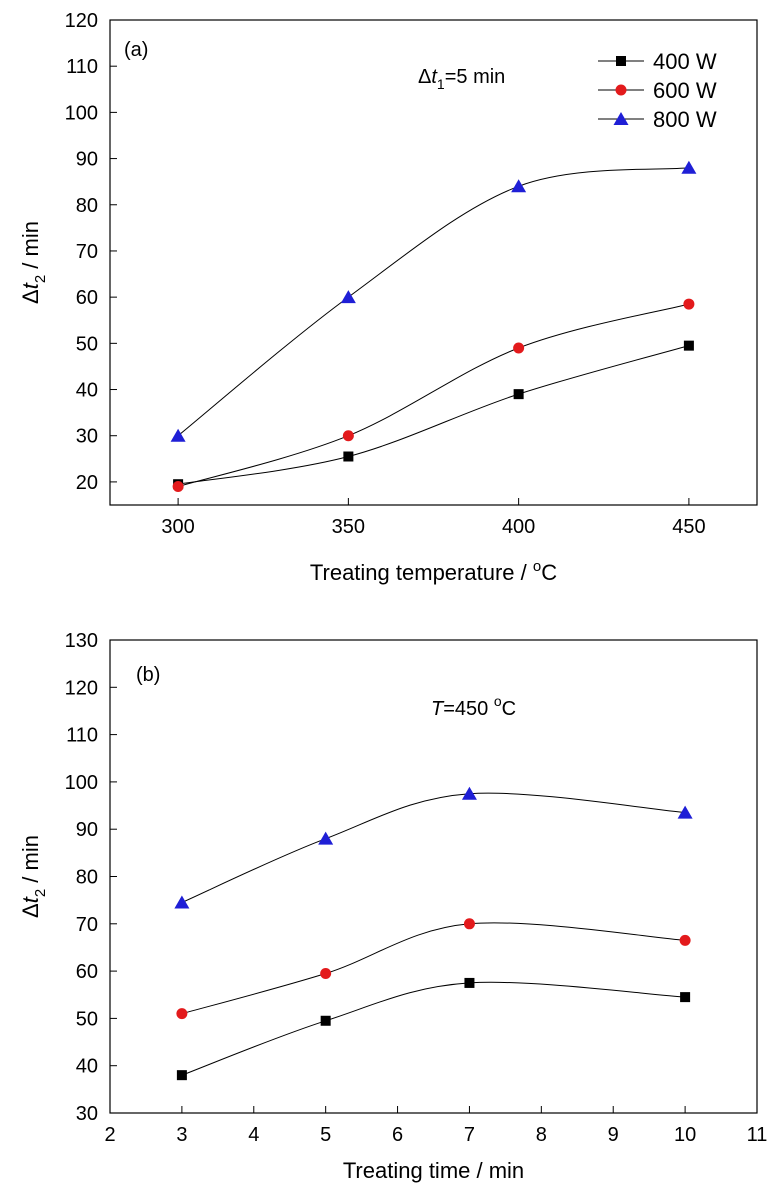 The width and height of the screenshot is (768, 1190). Describe the element at coordinates (87, 483) in the screenshot. I see `y-tick-label: 20` at that location.